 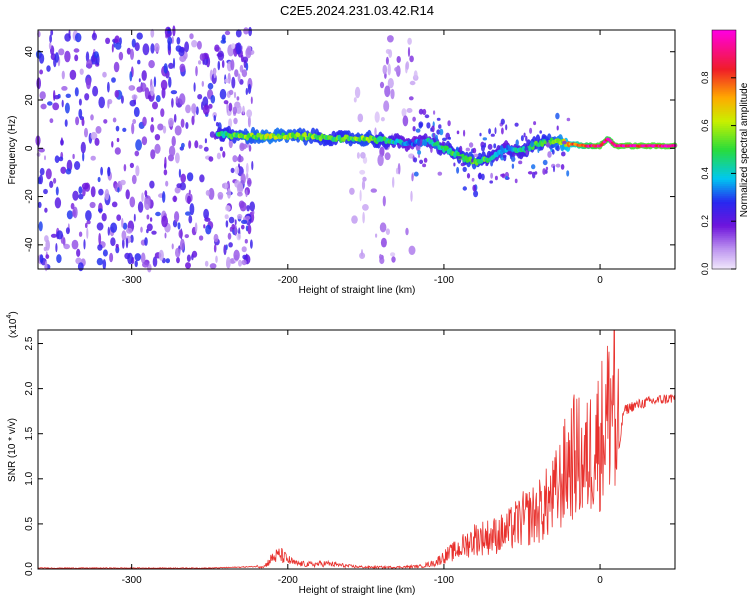 What do you see at coordinates (288, 280) in the screenshot?
I see `heatmap-xtick-label: -200` at bounding box center [288, 280].